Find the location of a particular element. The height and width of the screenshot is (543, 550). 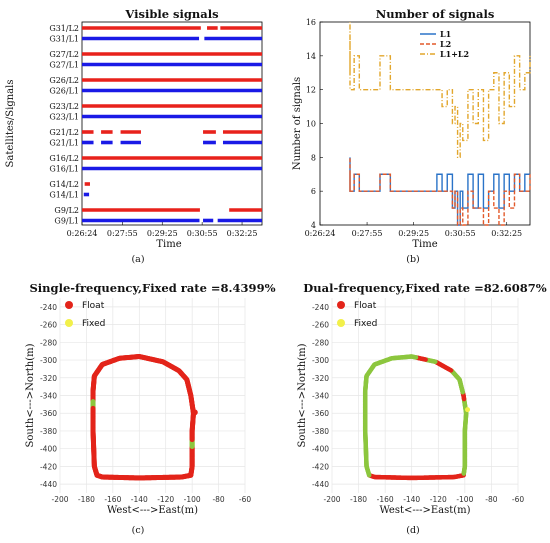

row-label: G27/L2 is located at coordinates (64, 54).